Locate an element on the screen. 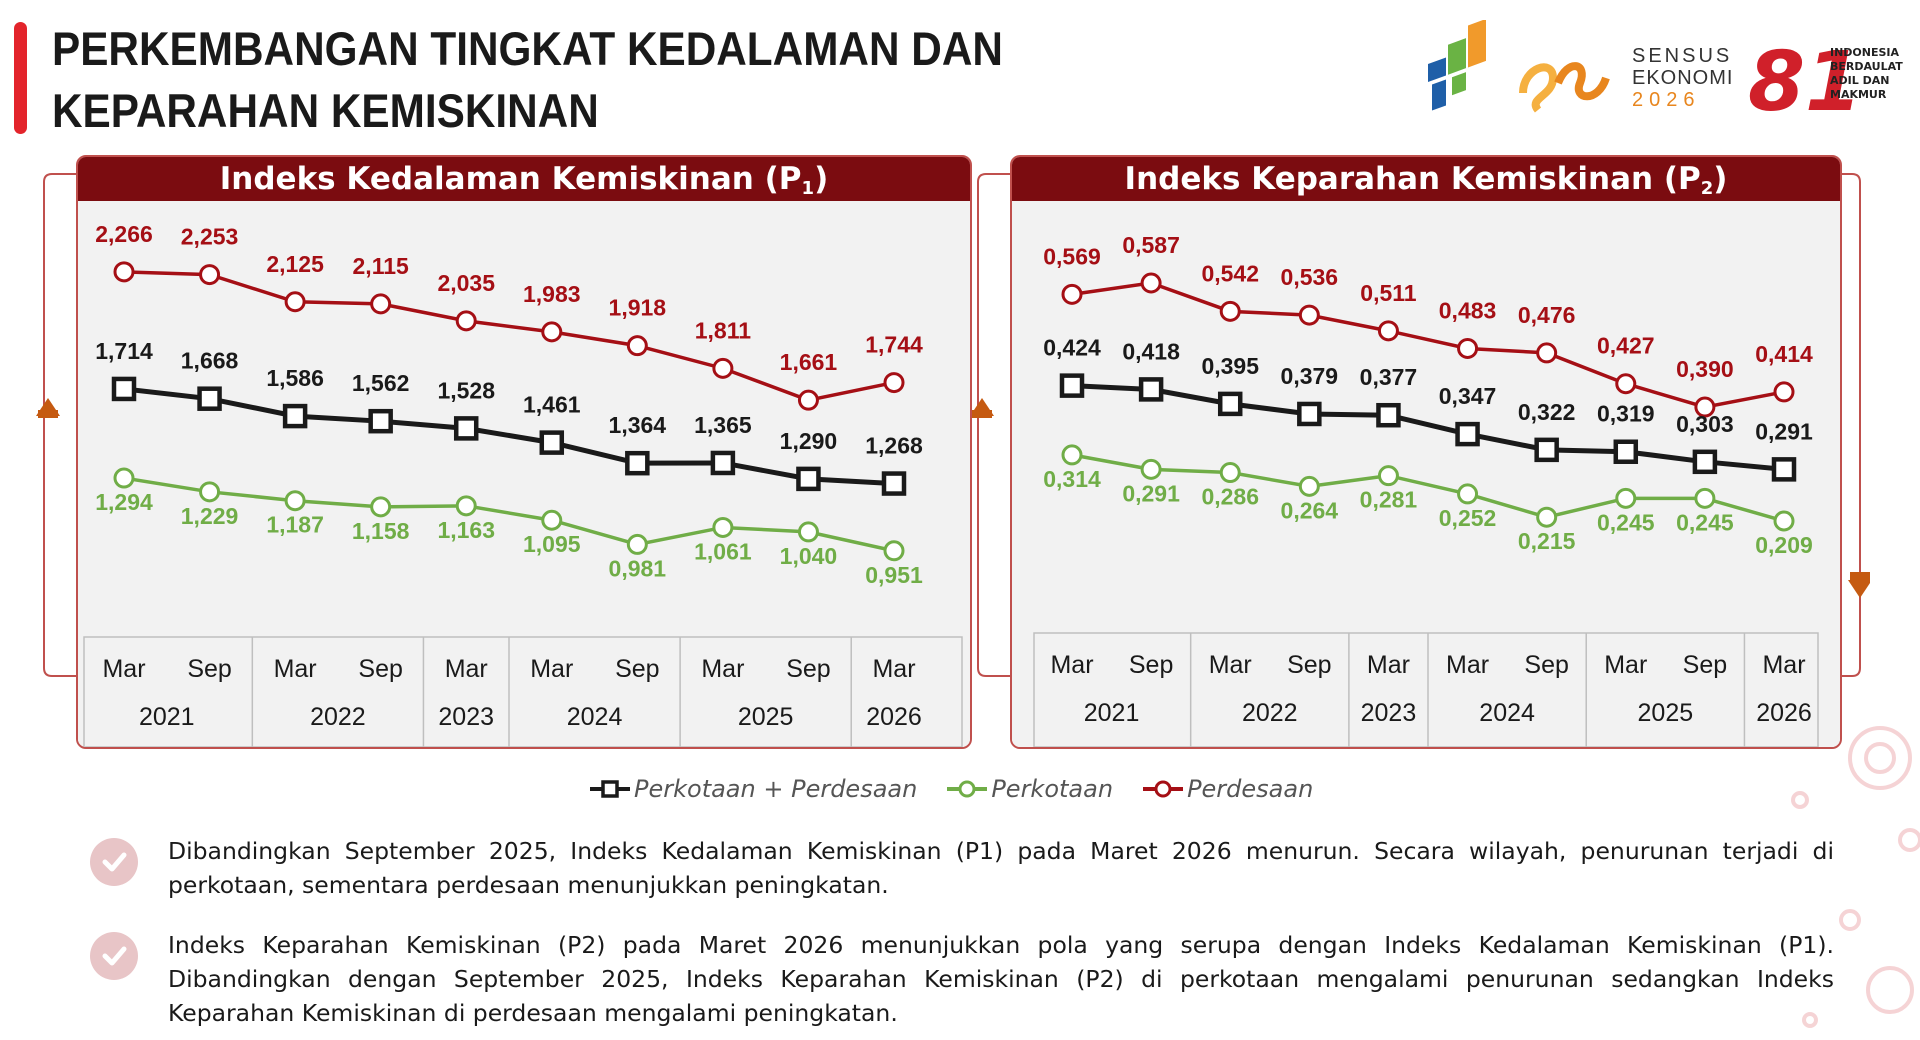  data-label: 0,390 is located at coordinates (1705, 369).